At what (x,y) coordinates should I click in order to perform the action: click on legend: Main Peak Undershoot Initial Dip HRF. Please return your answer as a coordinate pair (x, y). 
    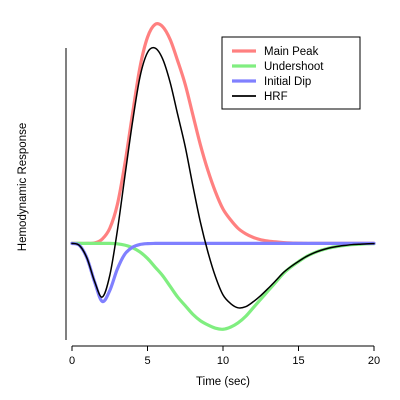
    Looking at the image, I should click on (291, 73).